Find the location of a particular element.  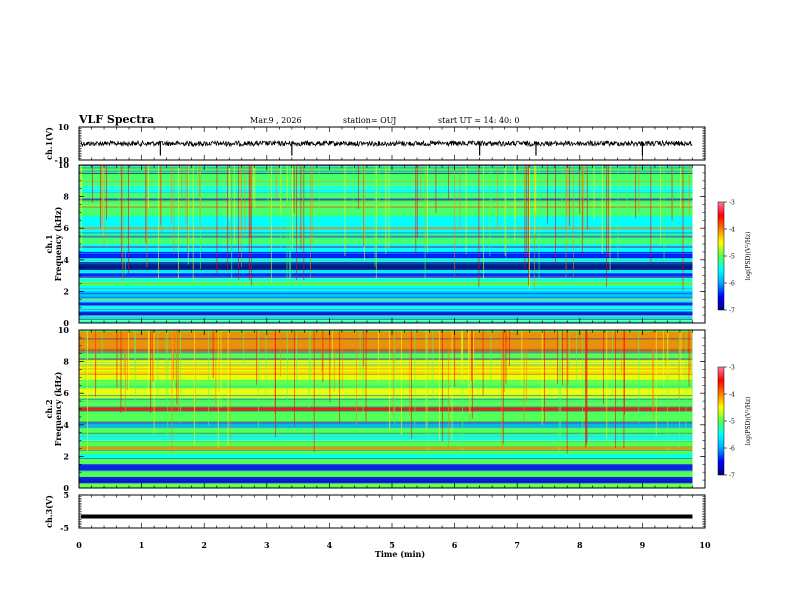

y-tick-label: -10 is located at coordinates (62, 160).